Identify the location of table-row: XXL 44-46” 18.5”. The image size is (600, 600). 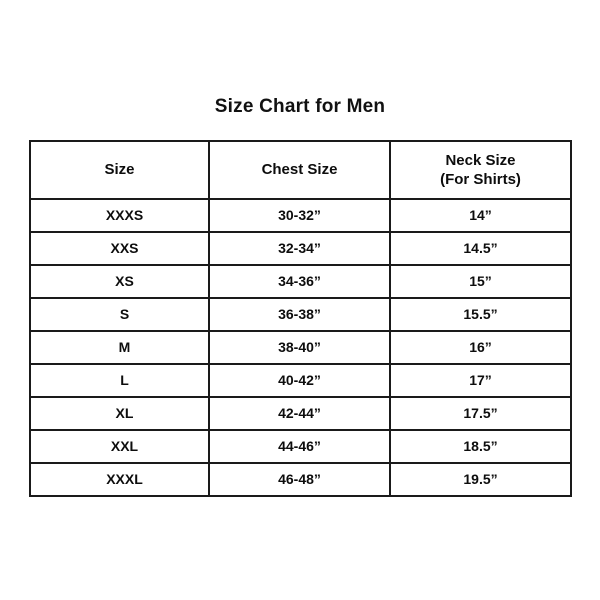
(300, 446).